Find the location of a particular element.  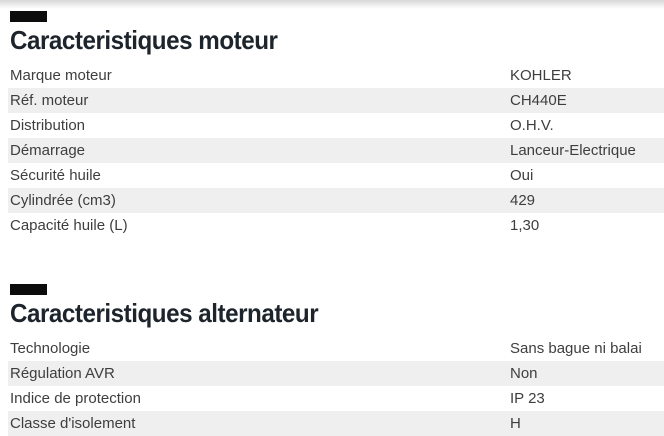

row-label: Cylindrée (cm3) is located at coordinates (63, 200).